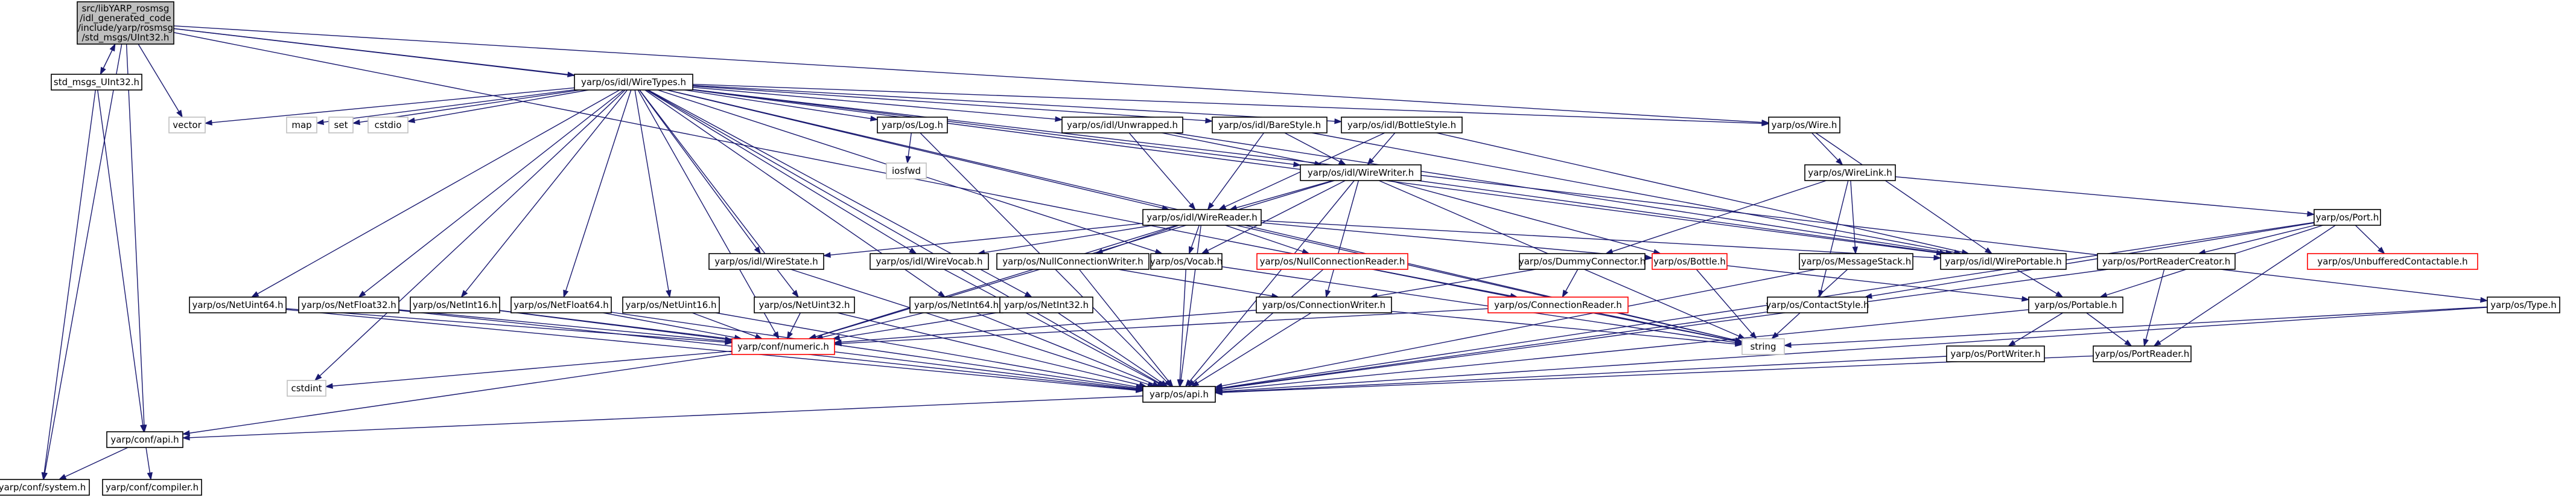 This screenshot has height=500, width=2576. Describe the element at coordinates (708, 214) in the screenshot. I see `edge-wiretypes-to-numeric` at that location.